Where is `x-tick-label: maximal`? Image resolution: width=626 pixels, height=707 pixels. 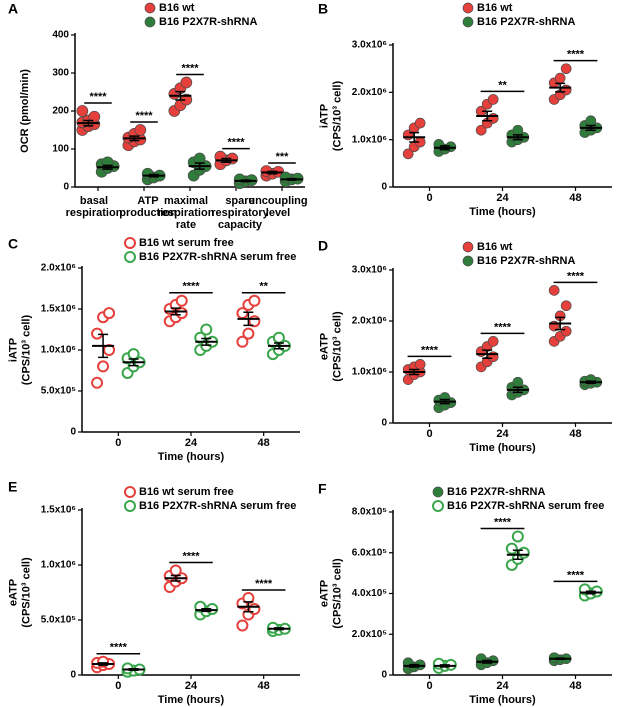 x-tick-label: maximal is located at coordinates (186, 201).